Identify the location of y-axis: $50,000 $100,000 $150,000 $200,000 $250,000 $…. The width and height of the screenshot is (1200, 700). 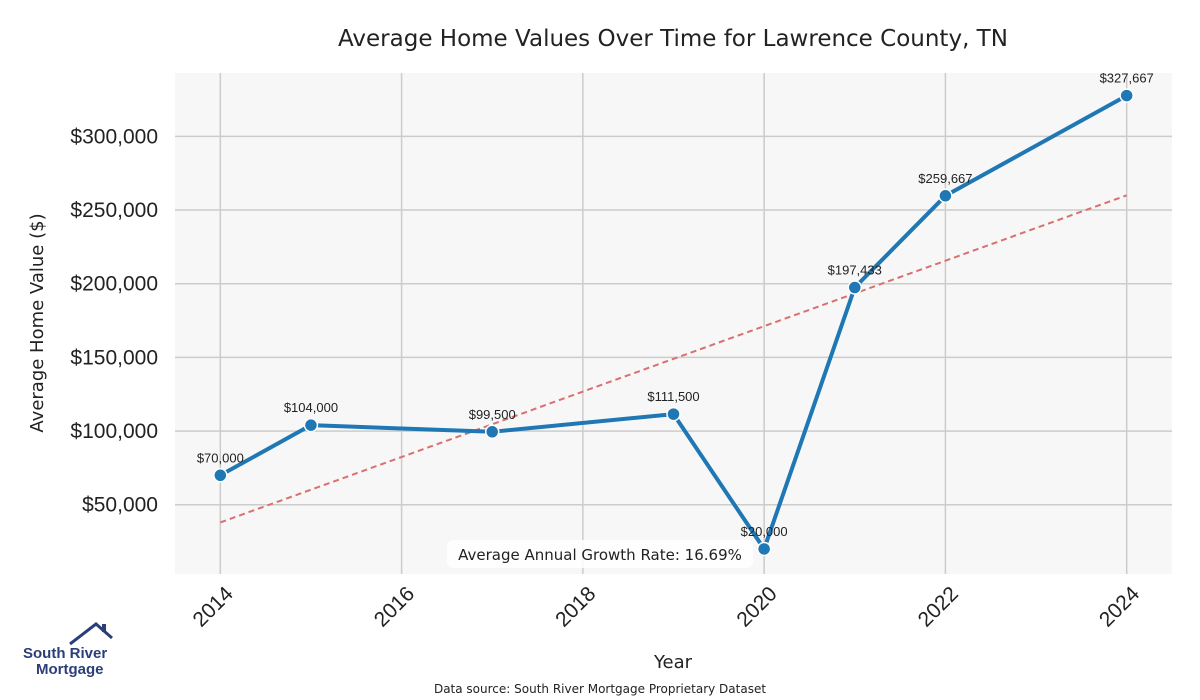
(114, 320).